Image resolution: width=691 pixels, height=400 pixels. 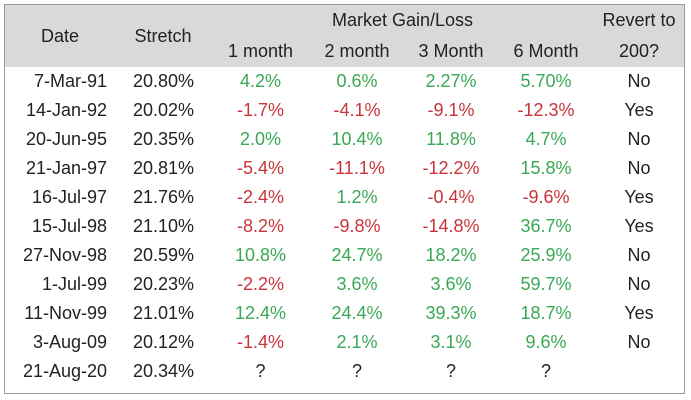 I want to click on cell-6-month: 59.7%, so click(x=546, y=284).